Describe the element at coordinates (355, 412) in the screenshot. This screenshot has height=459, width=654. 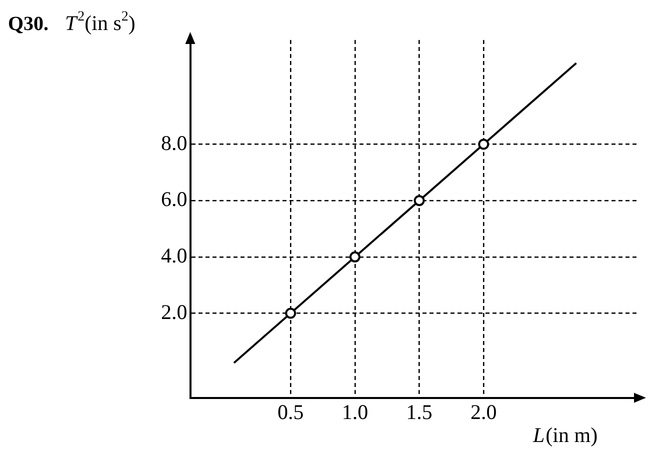
I see `x-tick-label: 1.0` at that location.